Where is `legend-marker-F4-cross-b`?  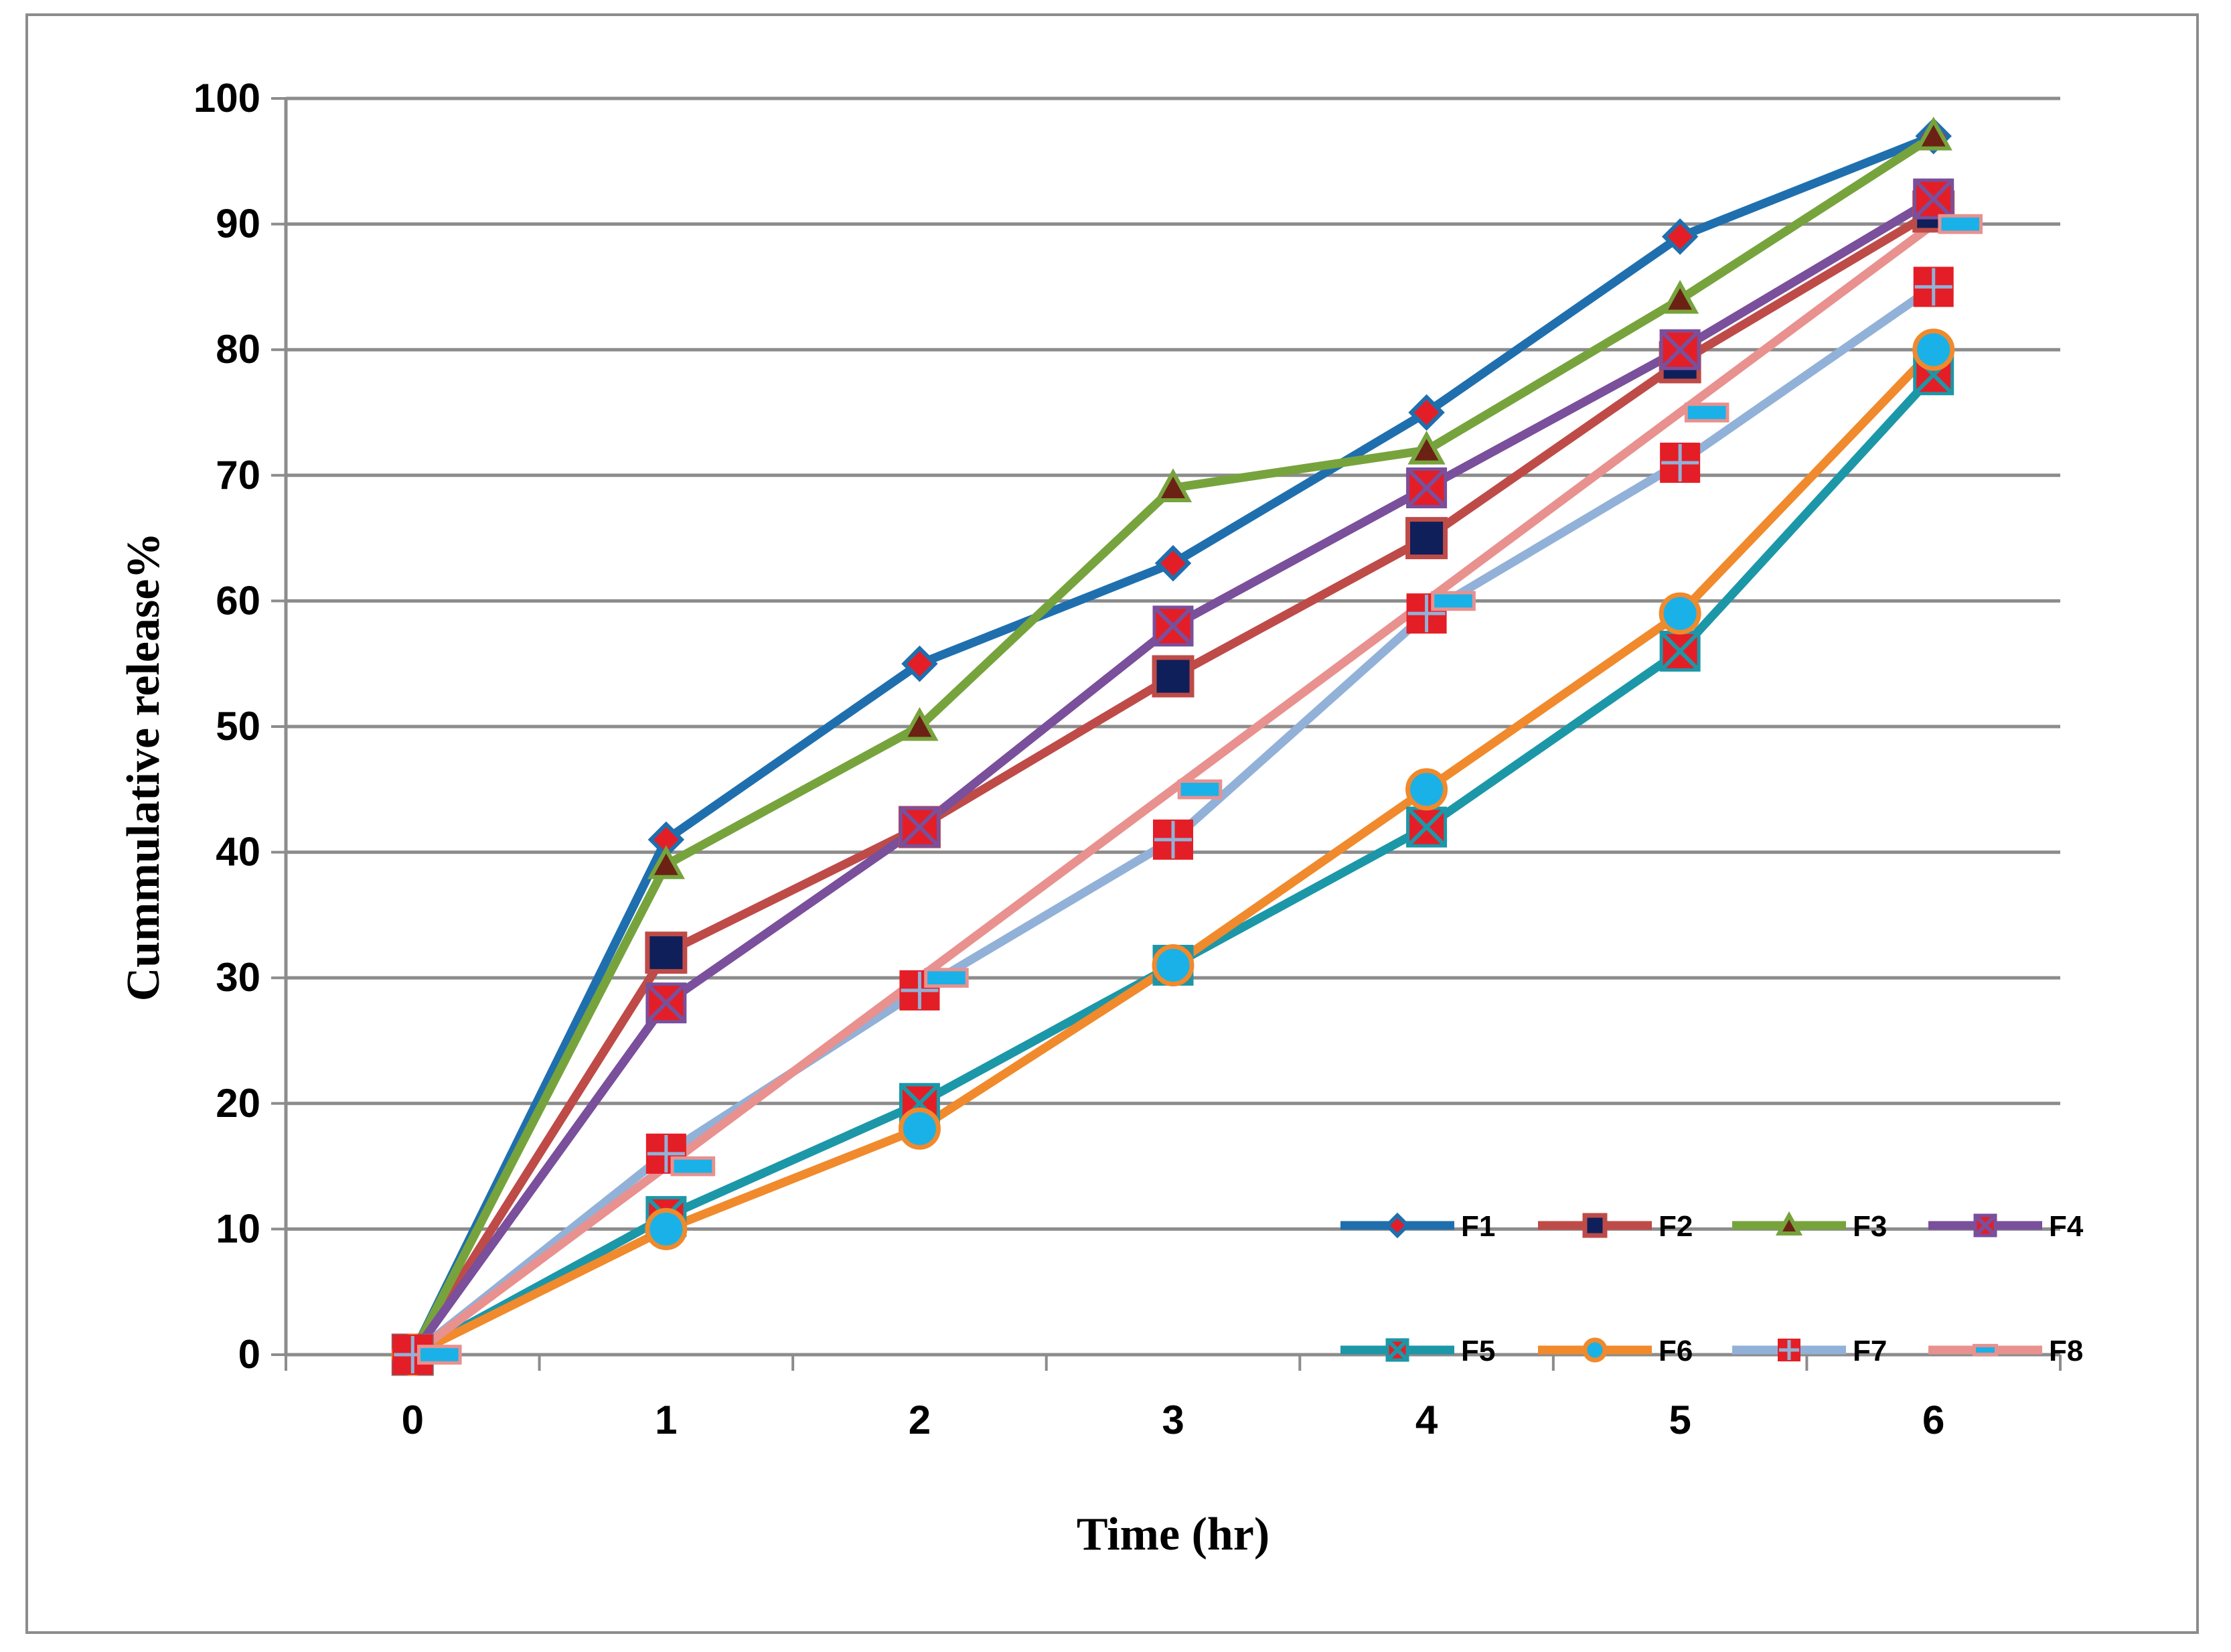 legend-marker-F4-cross-b is located at coordinates (1985, 1225).